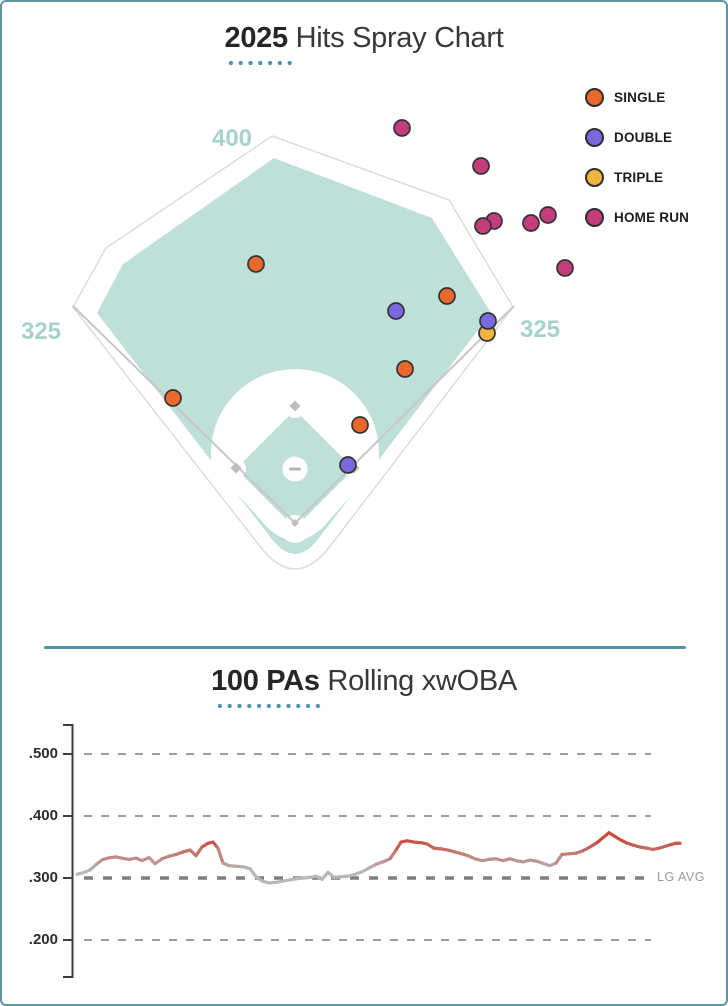 This screenshot has height=1006, width=728. What do you see at coordinates (260, 63) in the screenshot?
I see `spray-title-dotted-underline` at bounding box center [260, 63].